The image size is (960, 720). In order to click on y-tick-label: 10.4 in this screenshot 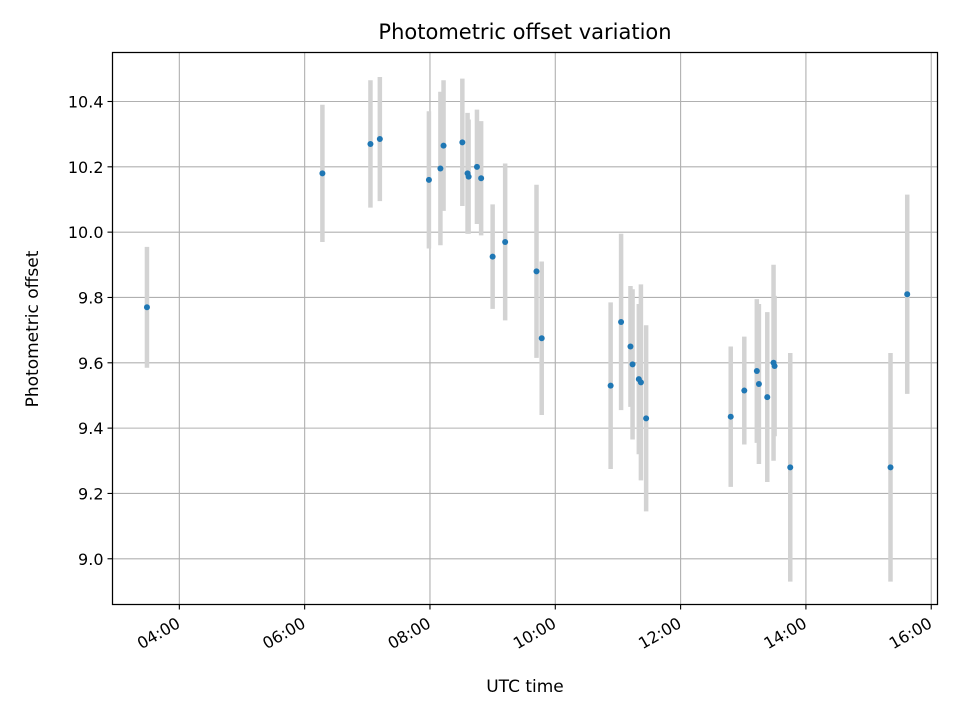, I will do `click(86, 101)`.